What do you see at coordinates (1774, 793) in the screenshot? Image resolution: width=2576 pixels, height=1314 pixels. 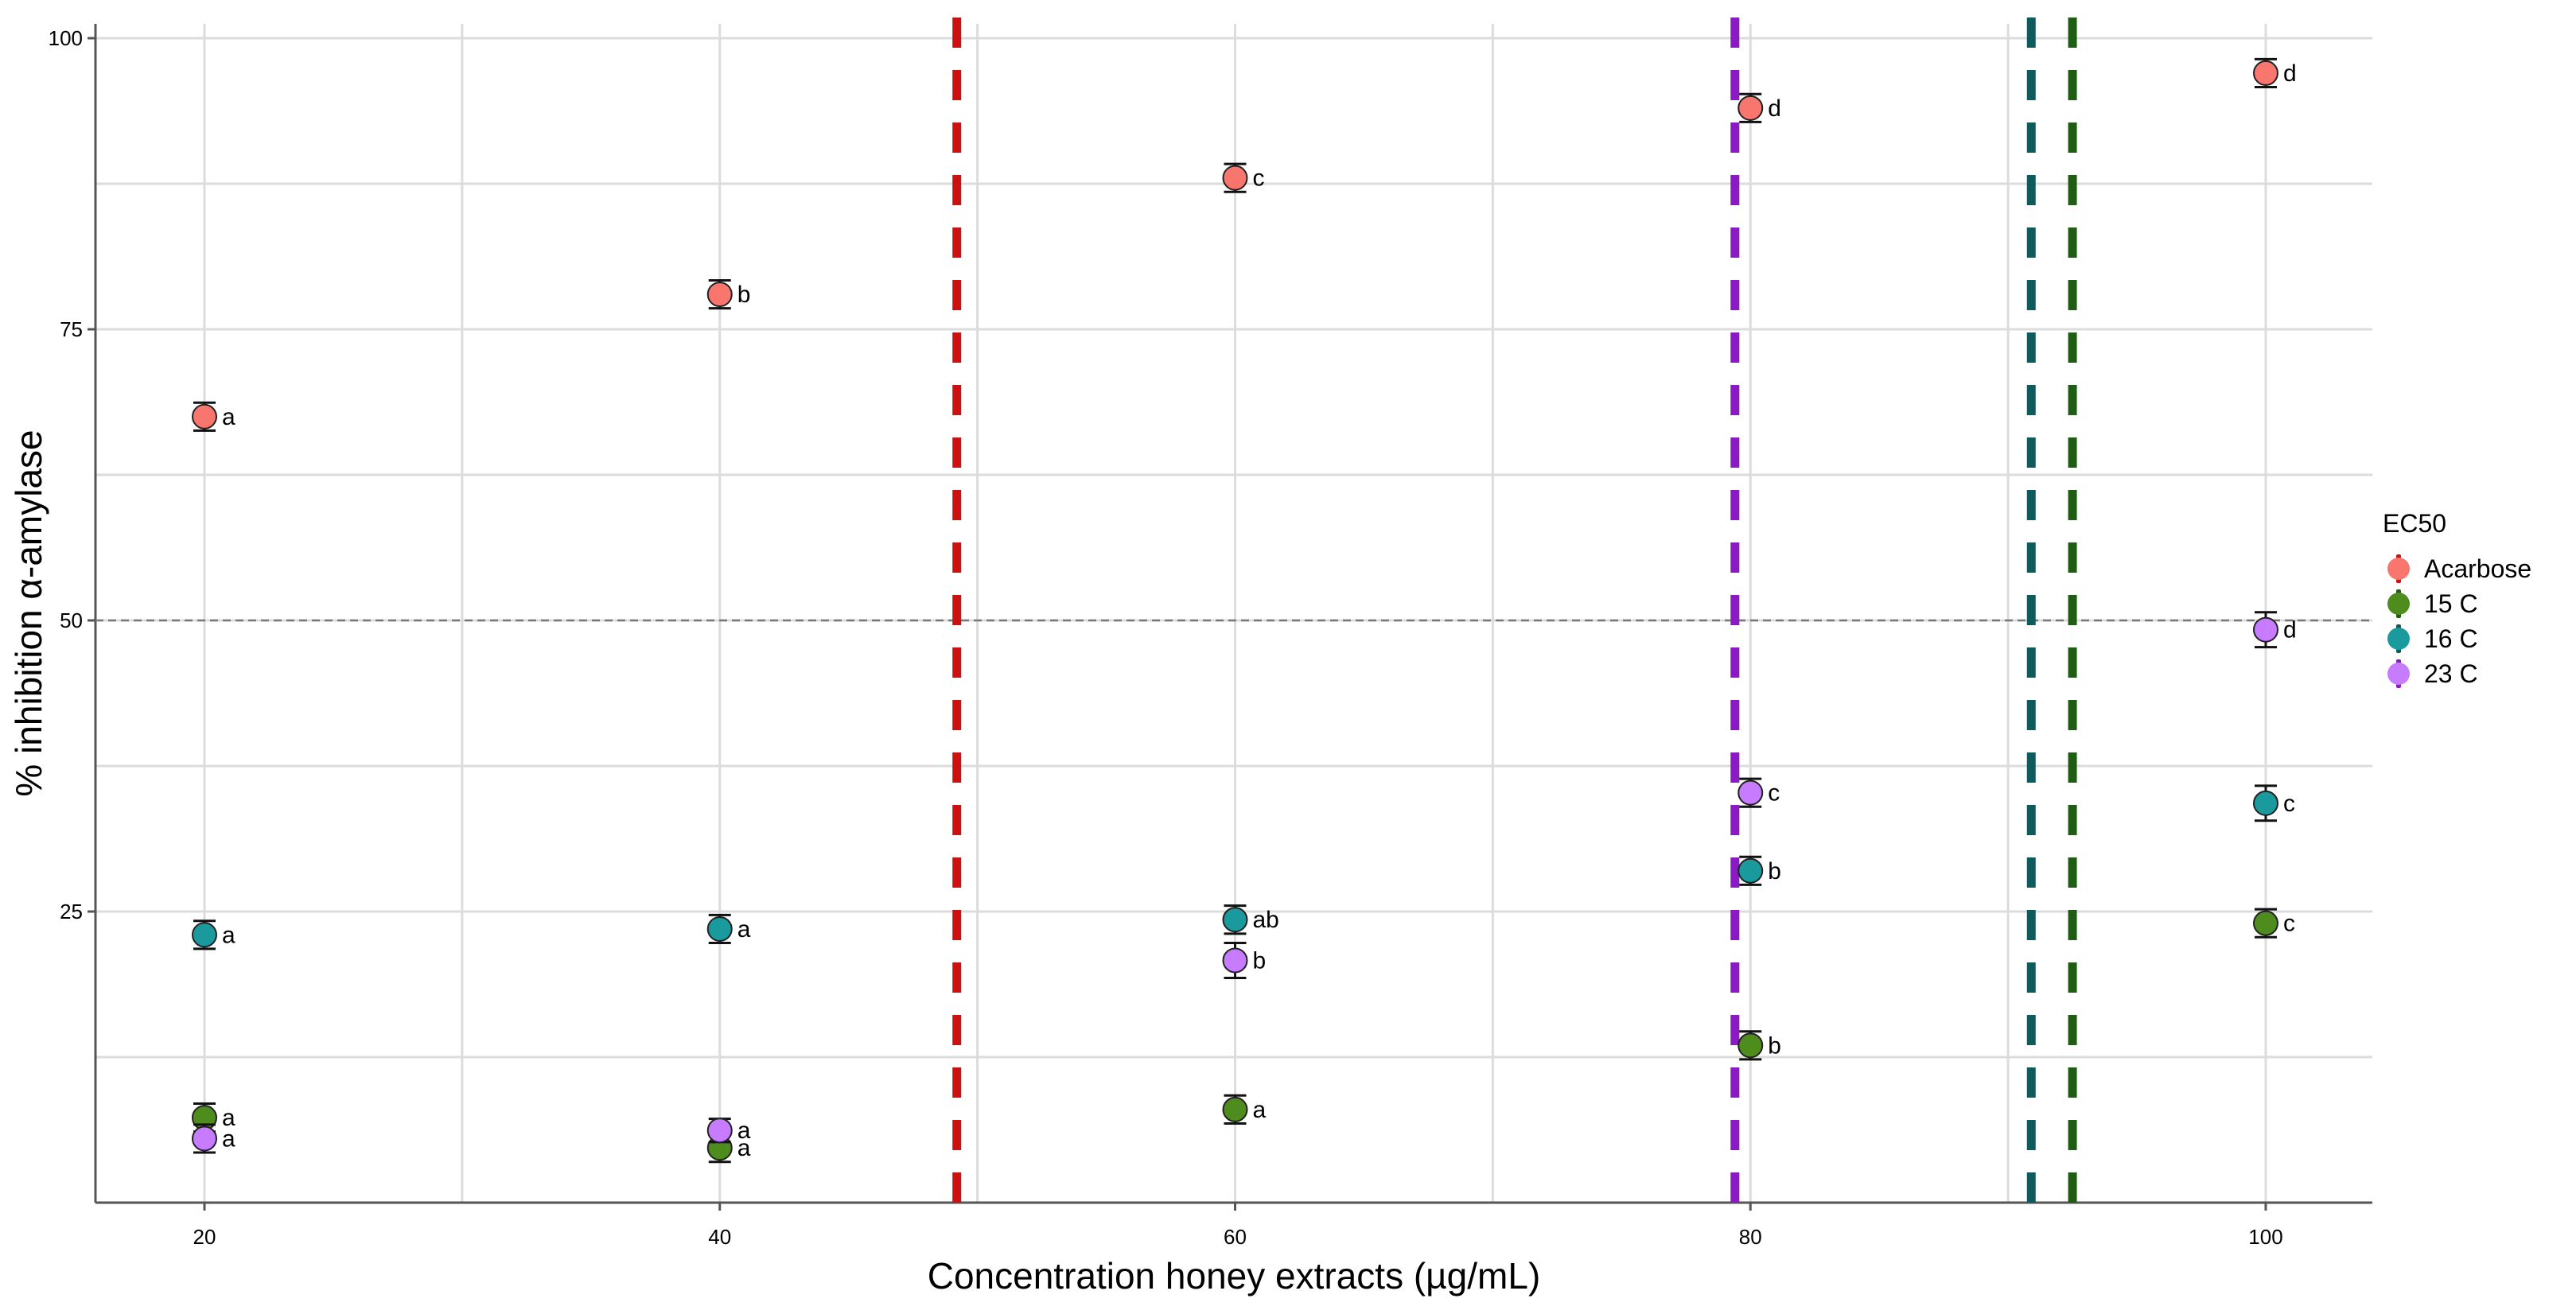 I see `point-label-23c: c` at bounding box center [1774, 793].